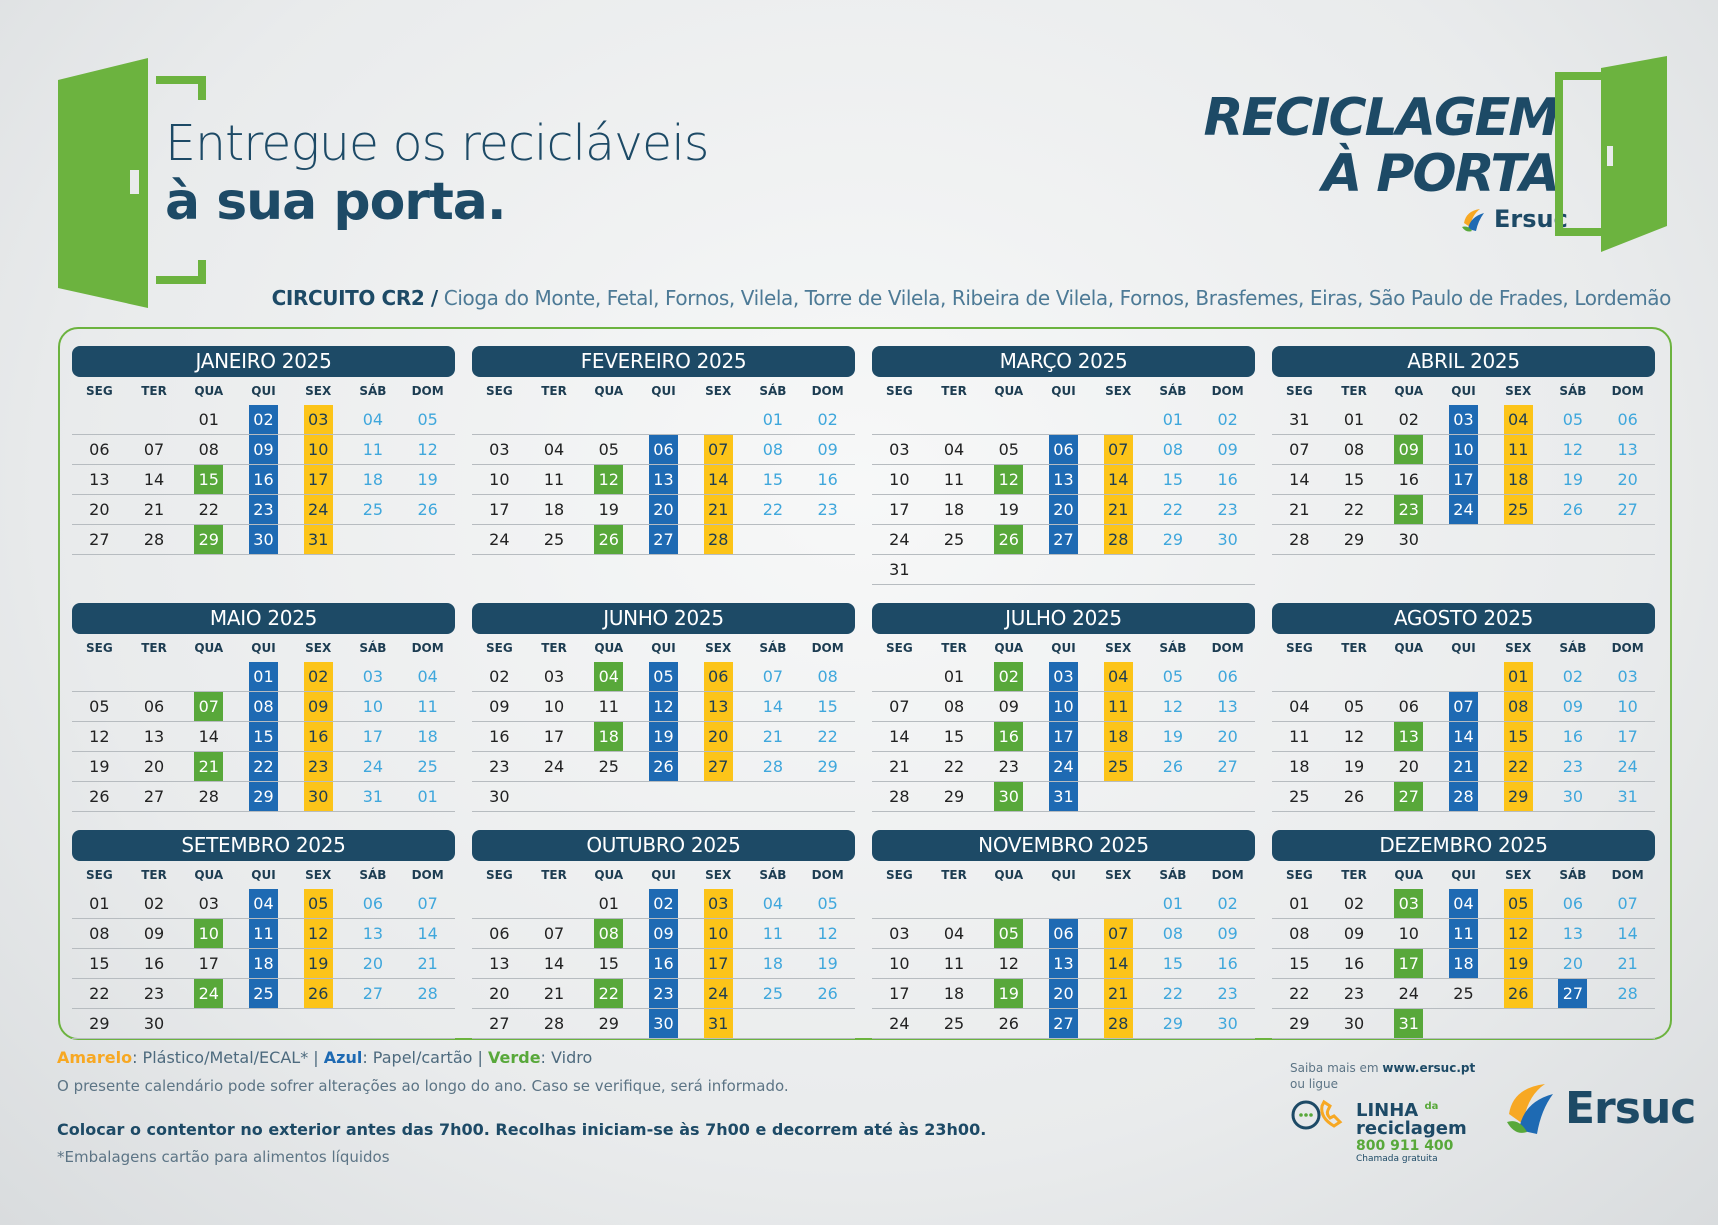  Describe the element at coordinates (1405, 1146) in the screenshot. I see `hotline-number: 800 911 400` at that location.